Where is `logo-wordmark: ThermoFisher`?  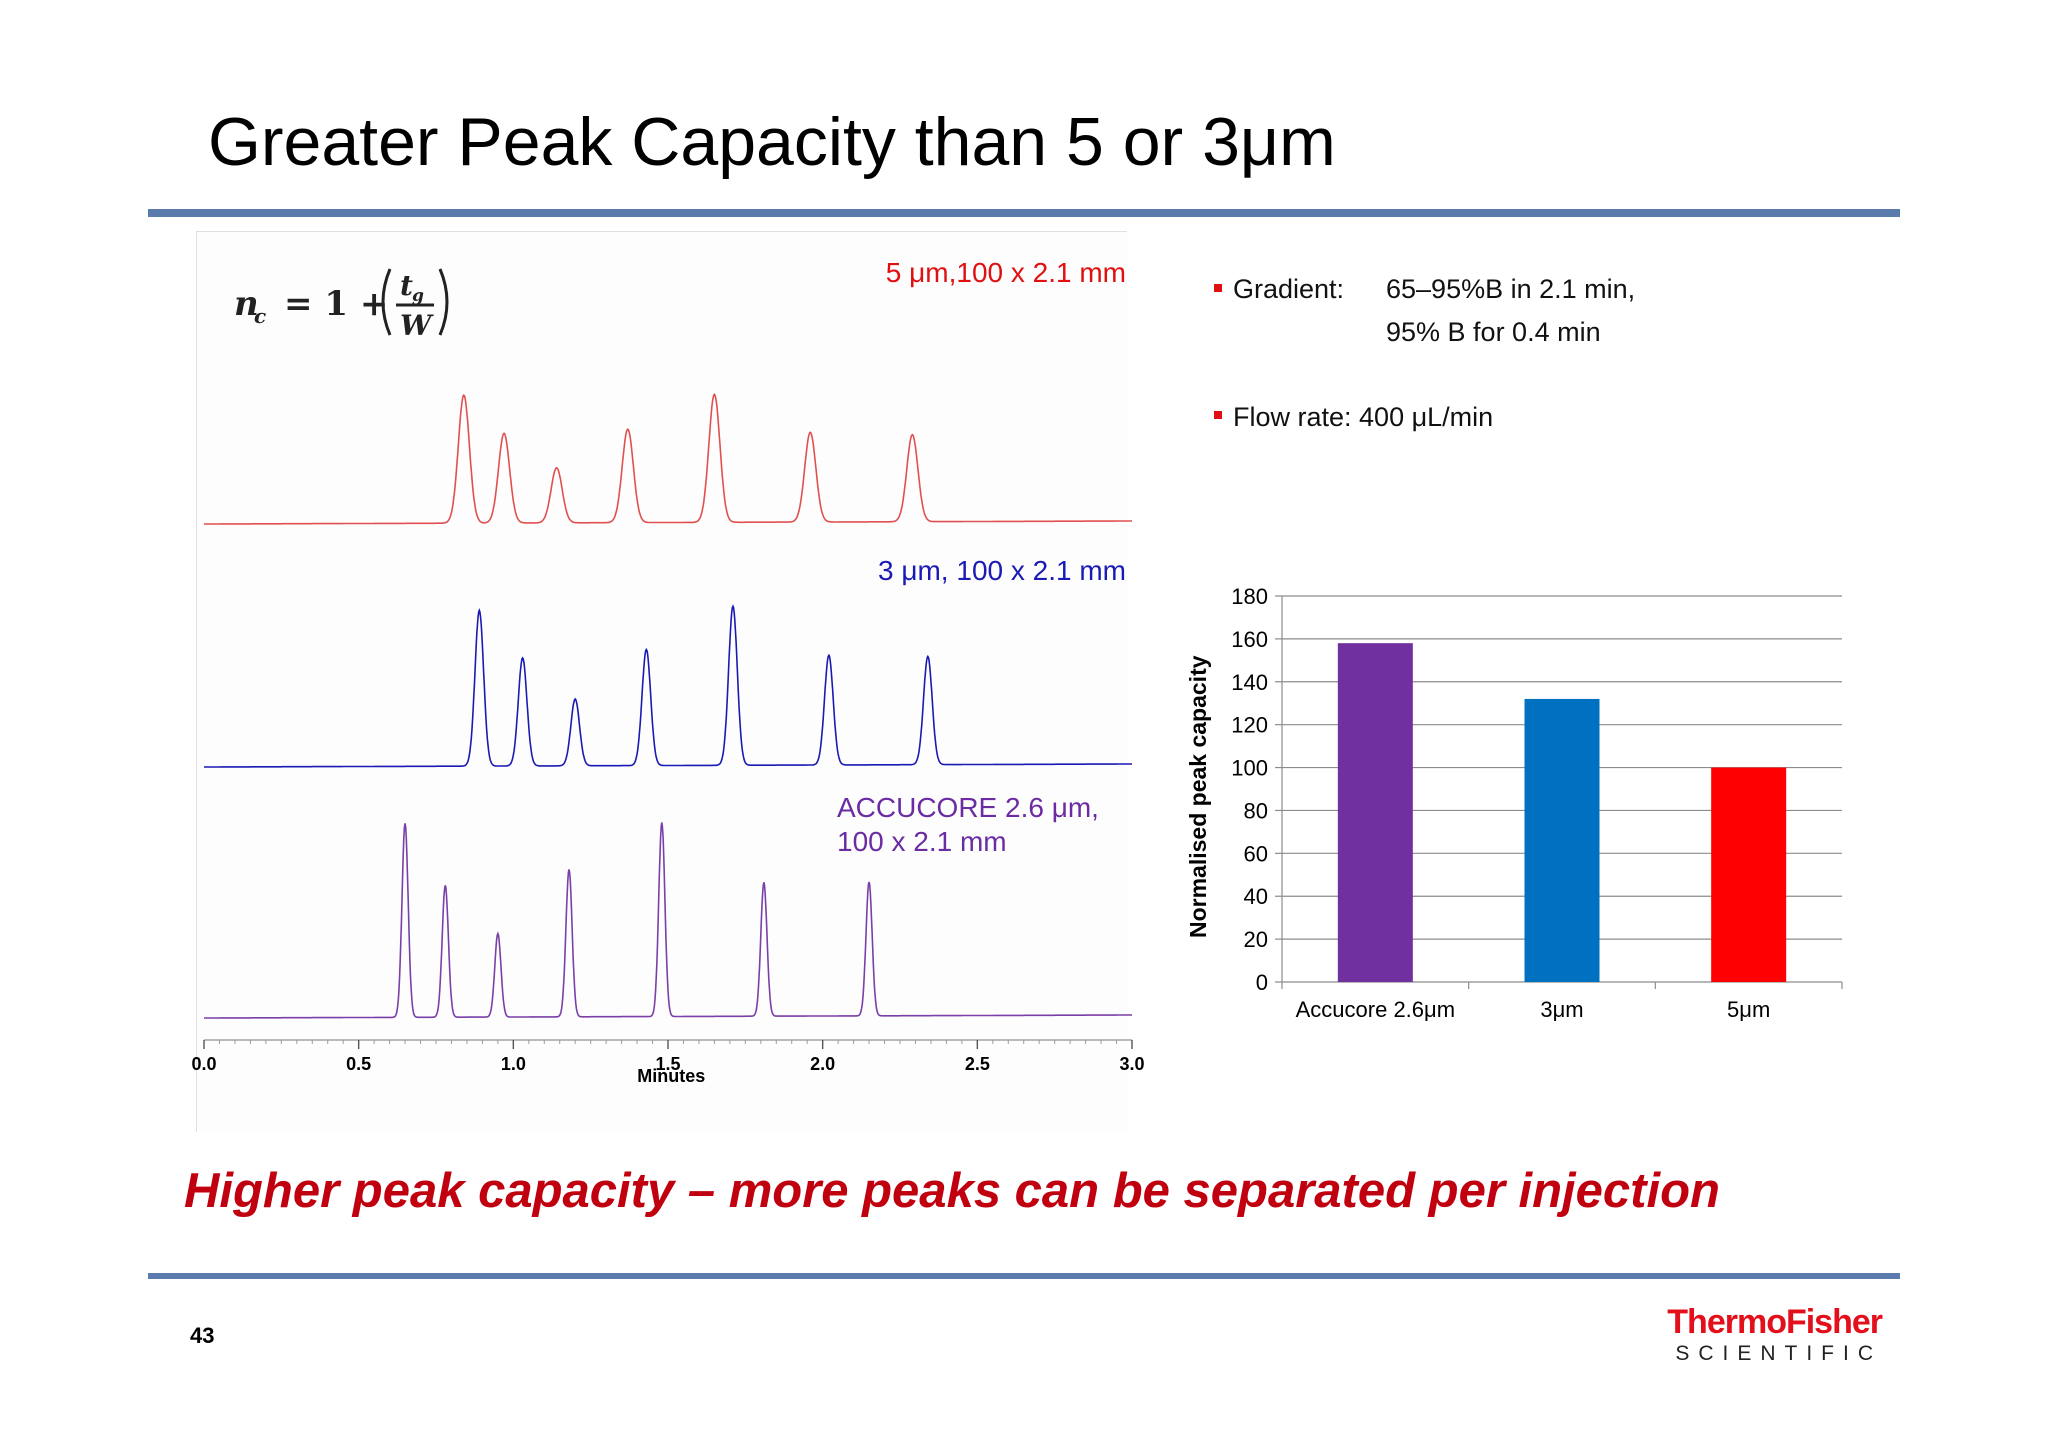 logo-wordmark: ThermoFisher is located at coordinates (1775, 1322).